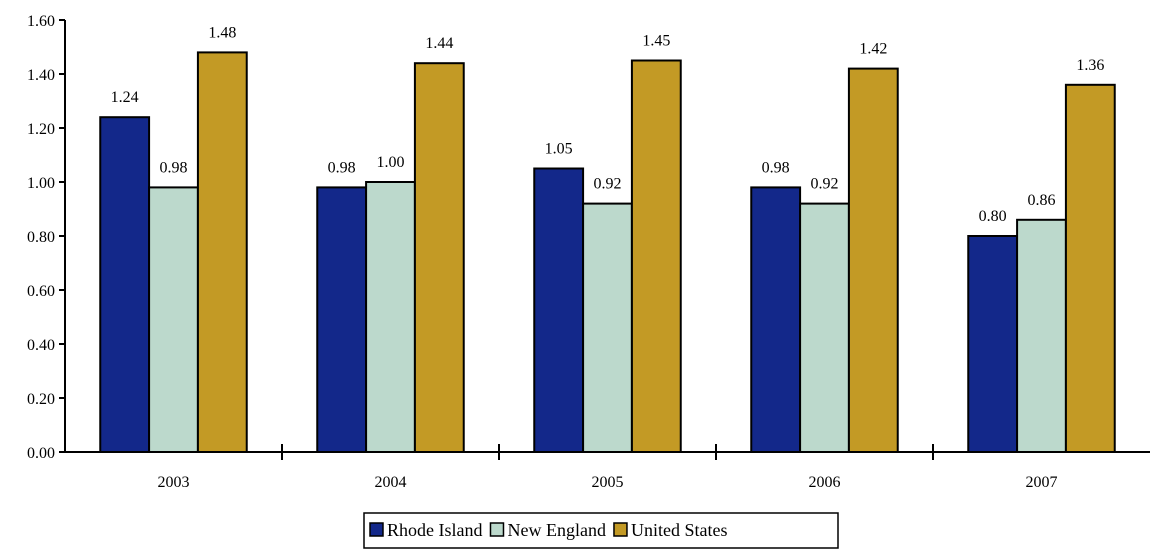  What do you see at coordinates (125, 97) in the screenshot?
I see `data-label: 1.24` at bounding box center [125, 97].